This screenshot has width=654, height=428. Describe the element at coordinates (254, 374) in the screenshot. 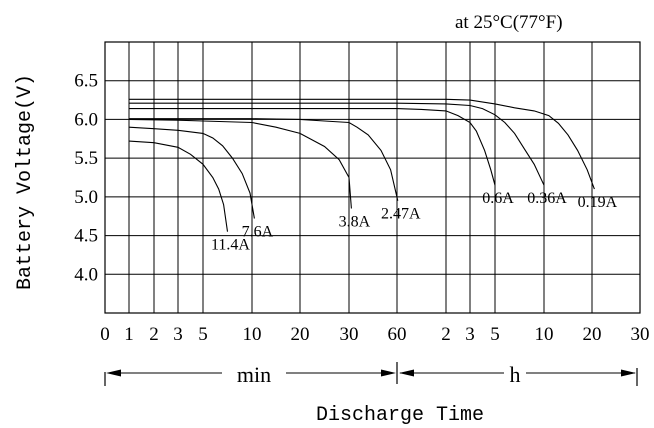

I see `min-unit-label: min` at that location.